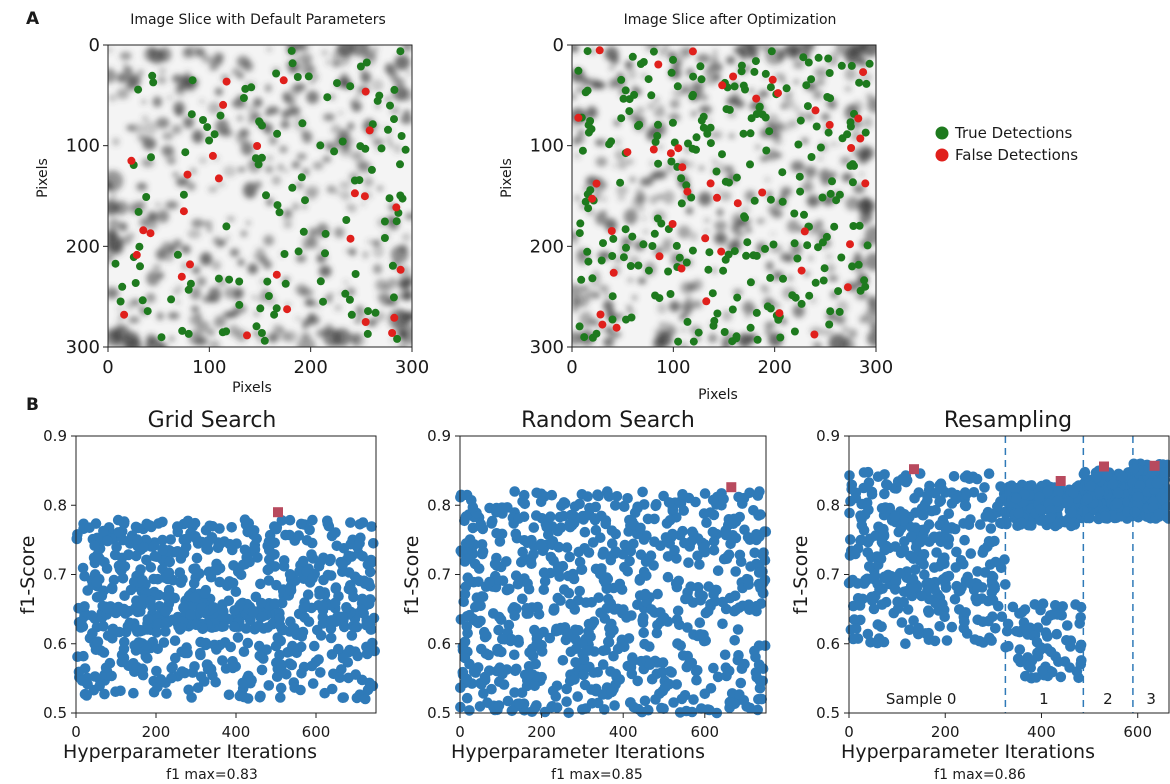  What do you see at coordinates (83, 246) in the screenshot?
I see `image-default-ytick-label: 200` at bounding box center [83, 246].